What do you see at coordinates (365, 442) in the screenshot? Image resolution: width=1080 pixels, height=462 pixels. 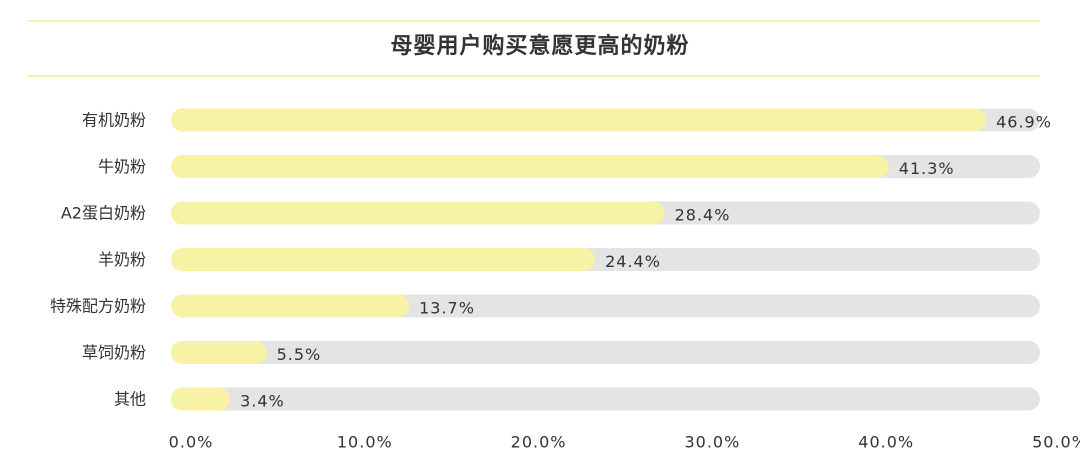 I see `x-tick-label: 10.0%` at bounding box center [365, 442].